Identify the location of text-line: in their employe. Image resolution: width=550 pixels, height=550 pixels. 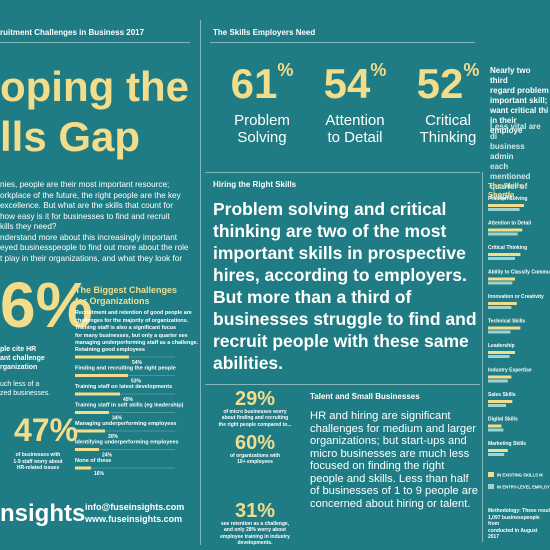
(506, 125).